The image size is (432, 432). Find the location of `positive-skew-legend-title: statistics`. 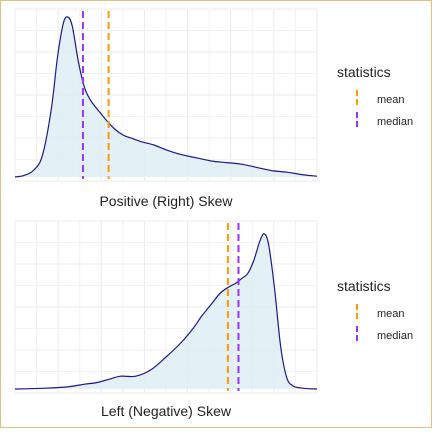

positive-skew-legend-title: statistics is located at coordinates (364, 72).